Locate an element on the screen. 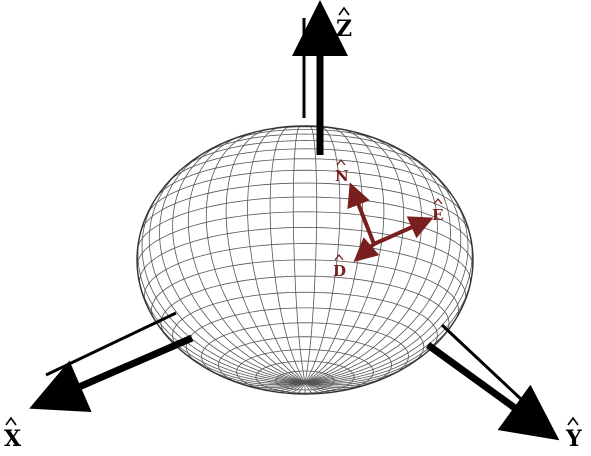 The width and height of the screenshot is (591, 456). north-hat is located at coordinates (341, 162).